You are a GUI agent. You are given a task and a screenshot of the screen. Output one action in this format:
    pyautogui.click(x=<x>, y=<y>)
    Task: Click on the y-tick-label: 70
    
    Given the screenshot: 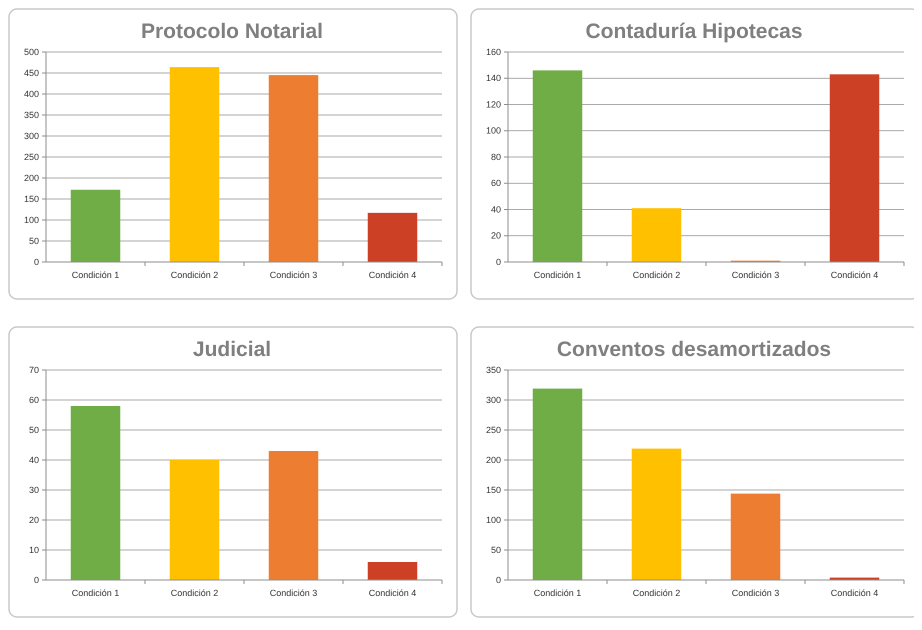 What is the action you would take?
    pyautogui.click(x=33, y=369)
    